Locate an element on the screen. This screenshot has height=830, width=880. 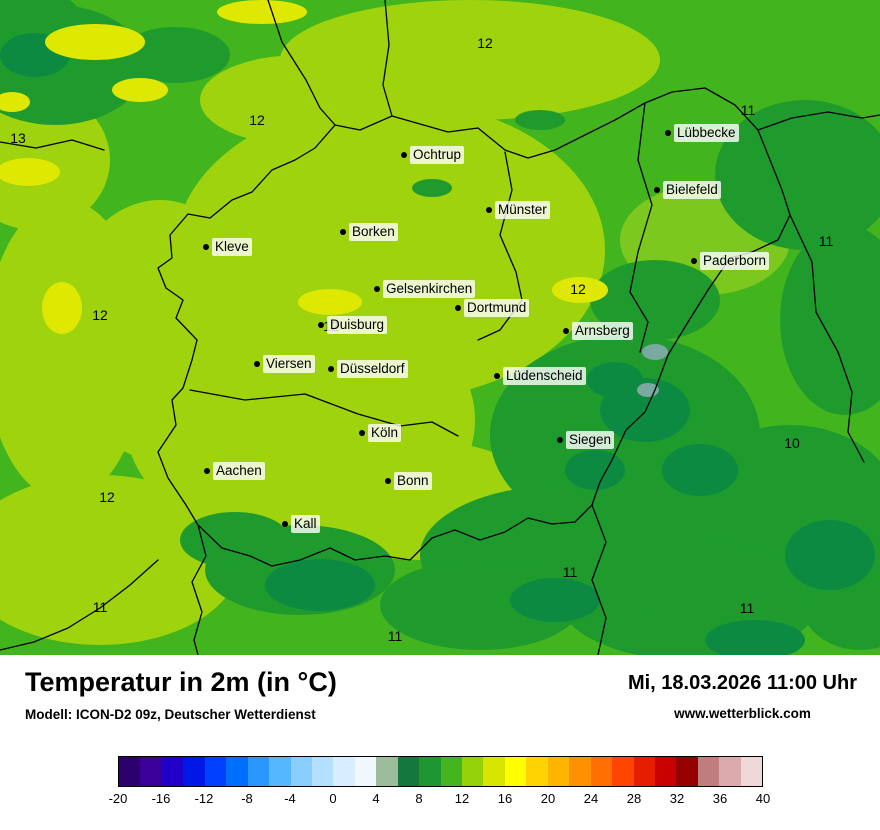
city-marker-kln: Köln is located at coordinates (380, 433).